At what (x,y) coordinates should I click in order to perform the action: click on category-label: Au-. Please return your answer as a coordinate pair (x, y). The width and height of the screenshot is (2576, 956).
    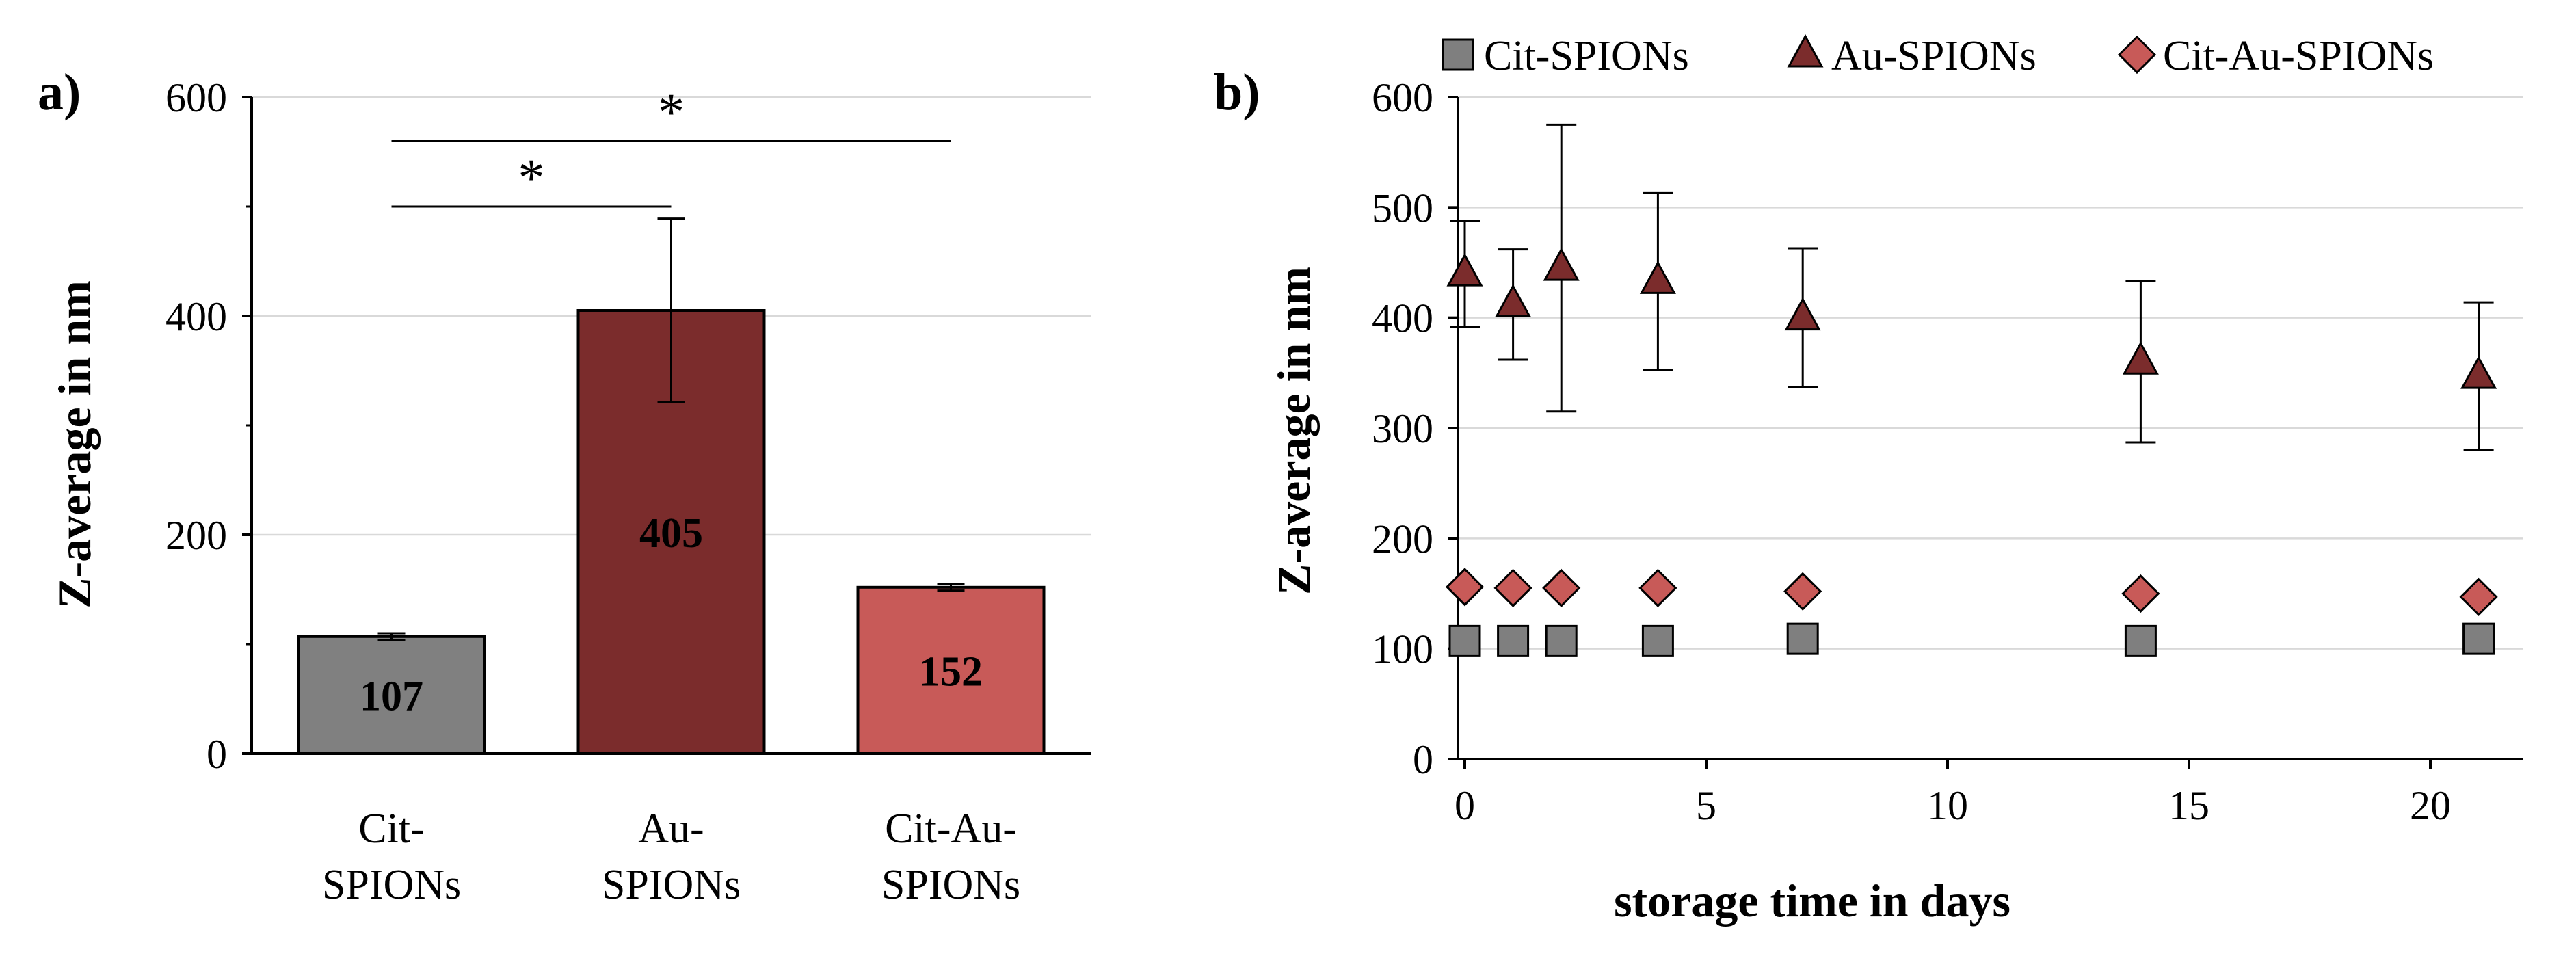
    Looking at the image, I should click on (671, 829).